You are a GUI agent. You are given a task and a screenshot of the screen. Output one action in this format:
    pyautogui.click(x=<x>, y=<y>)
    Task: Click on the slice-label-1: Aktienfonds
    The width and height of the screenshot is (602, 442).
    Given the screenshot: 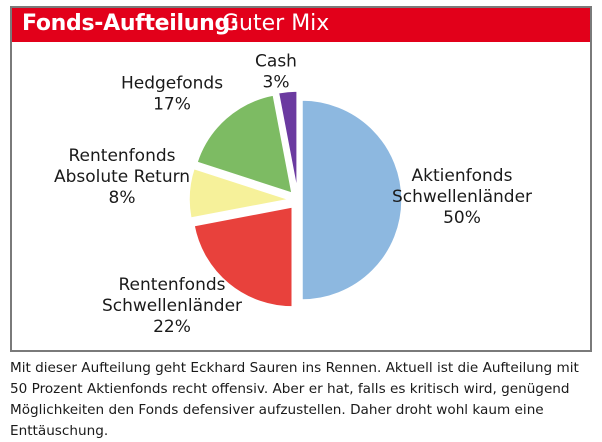 What is the action you would take?
    pyautogui.click(x=462, y=176)
    